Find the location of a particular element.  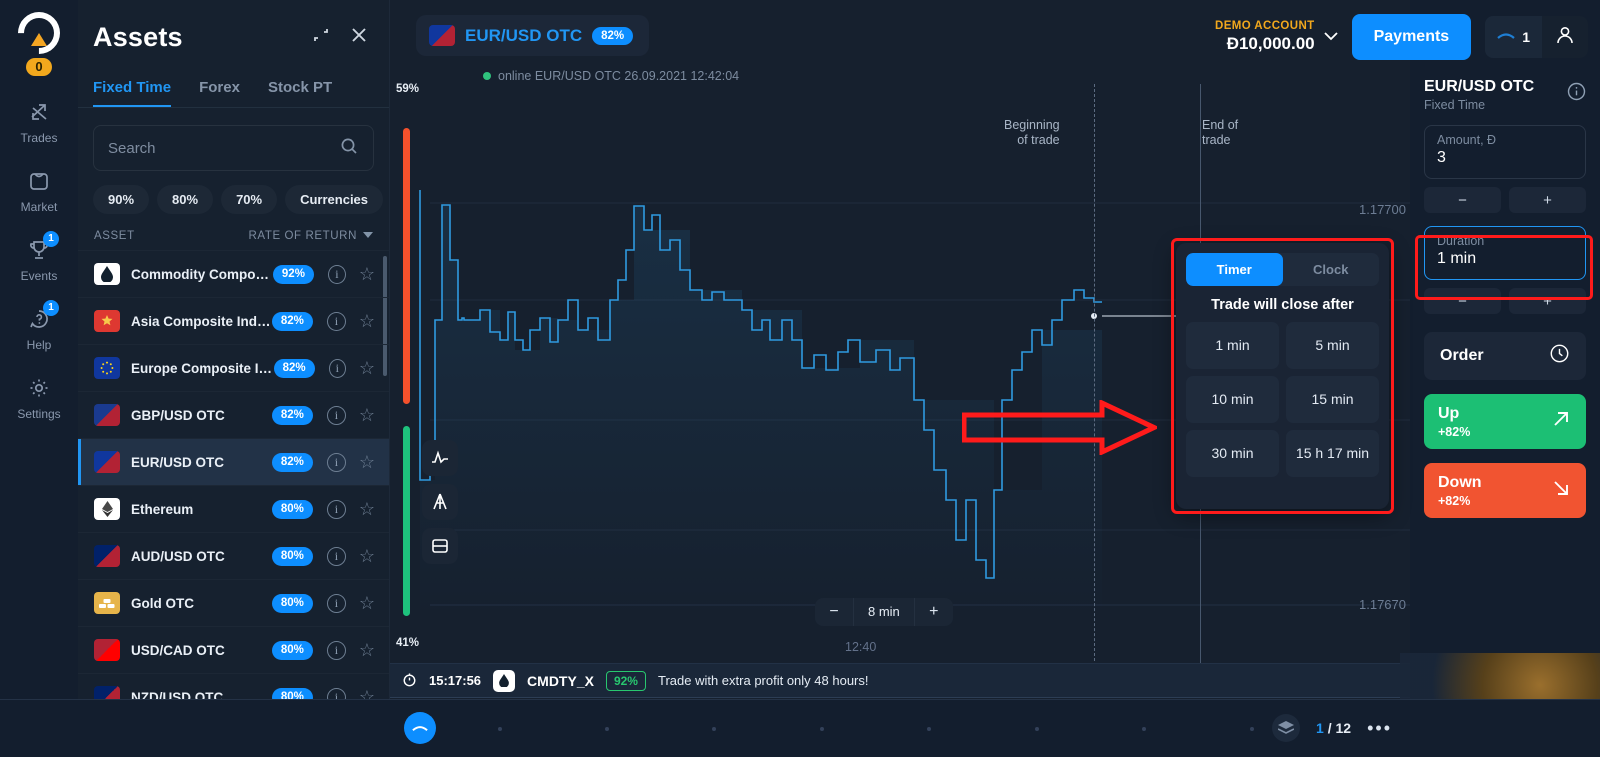

col-rate-of-return: RATE OF RETURN is located at coordinates (311, 236).